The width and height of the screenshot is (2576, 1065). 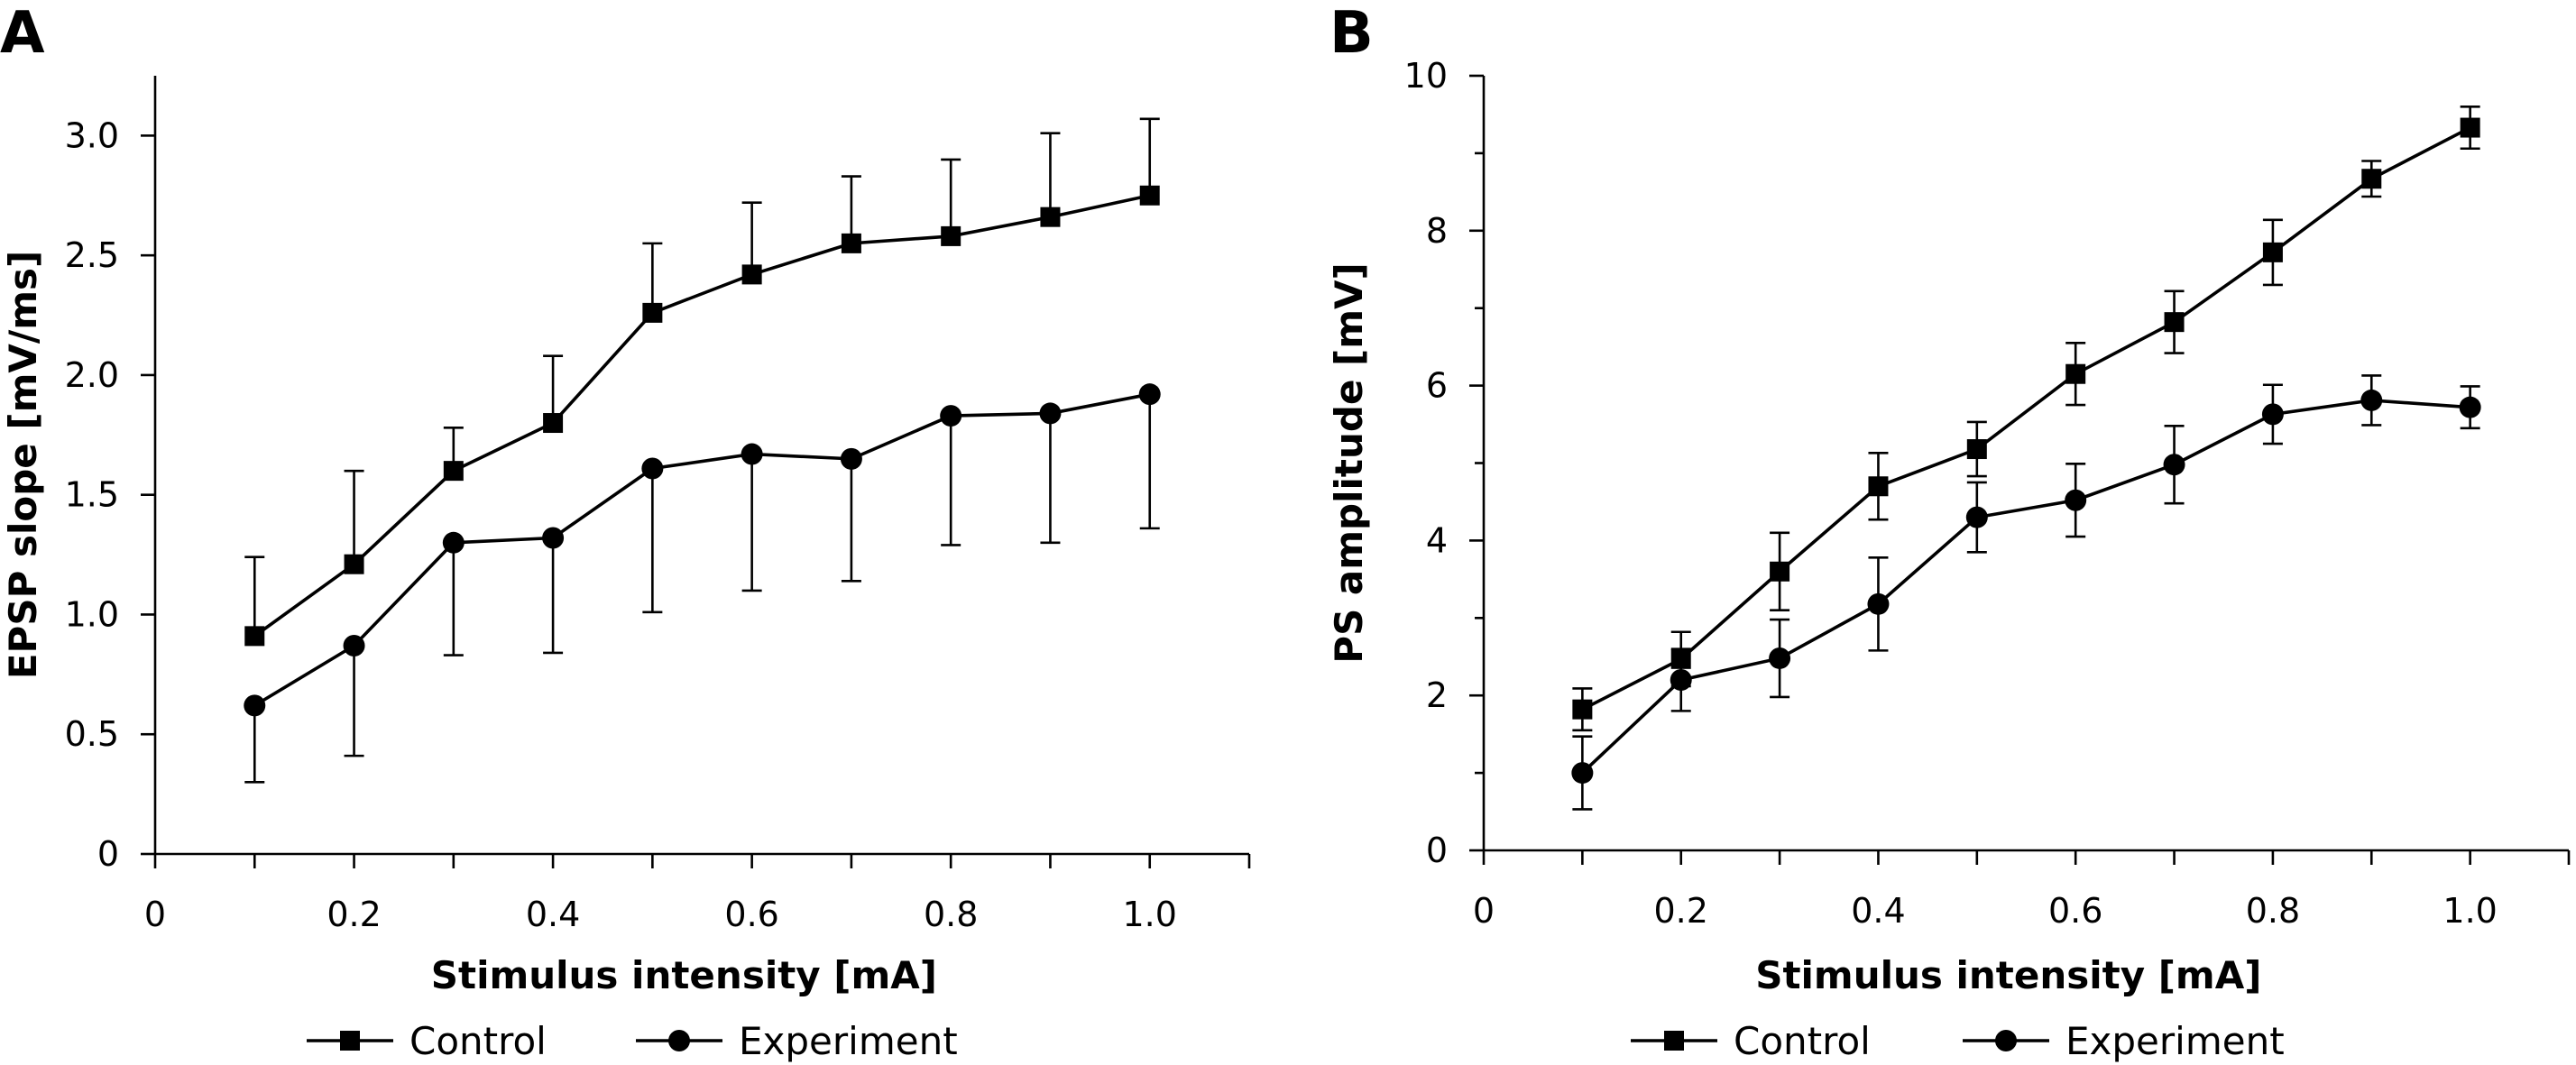 What do you see at coordinates (1349, 462) in the screenshot?
I see `y-axis-label: PS amplitude [mV]` at bounding box center [1349, 462].